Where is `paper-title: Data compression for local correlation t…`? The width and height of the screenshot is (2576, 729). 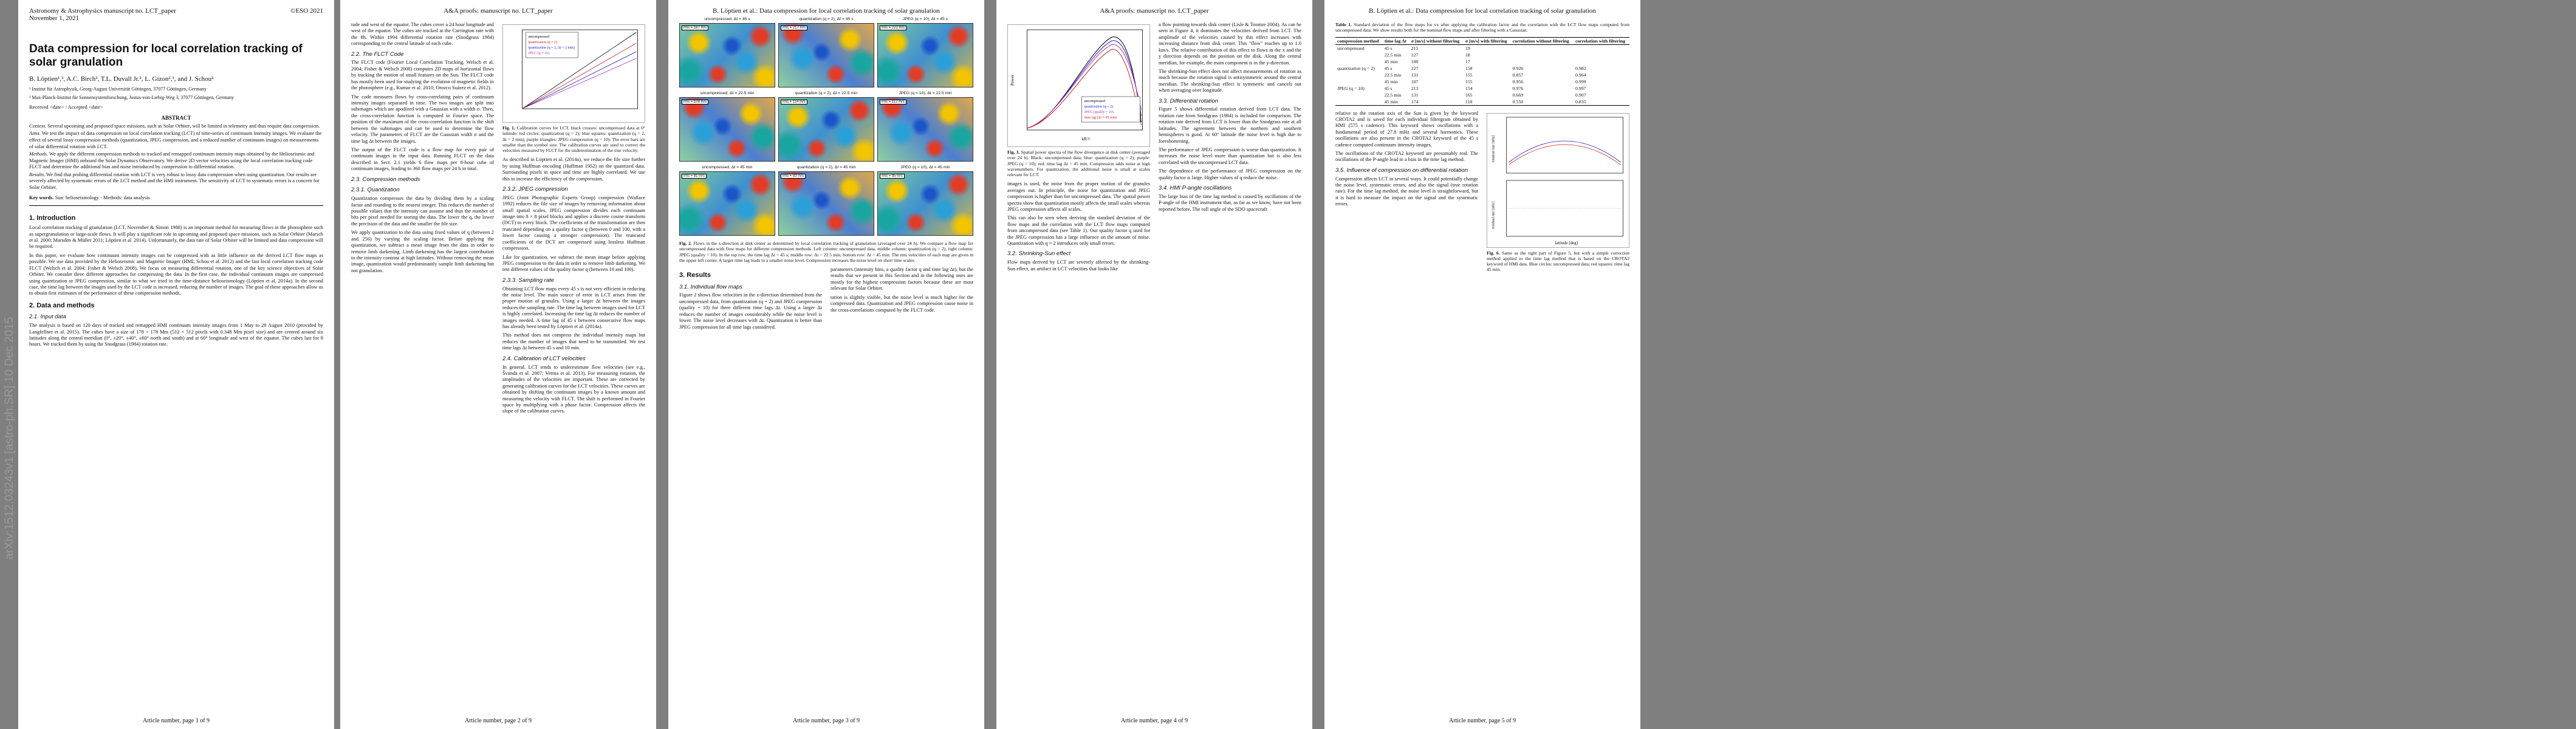
paper-title: Data compression for local correlation t… is located at coordinates (166, 56).